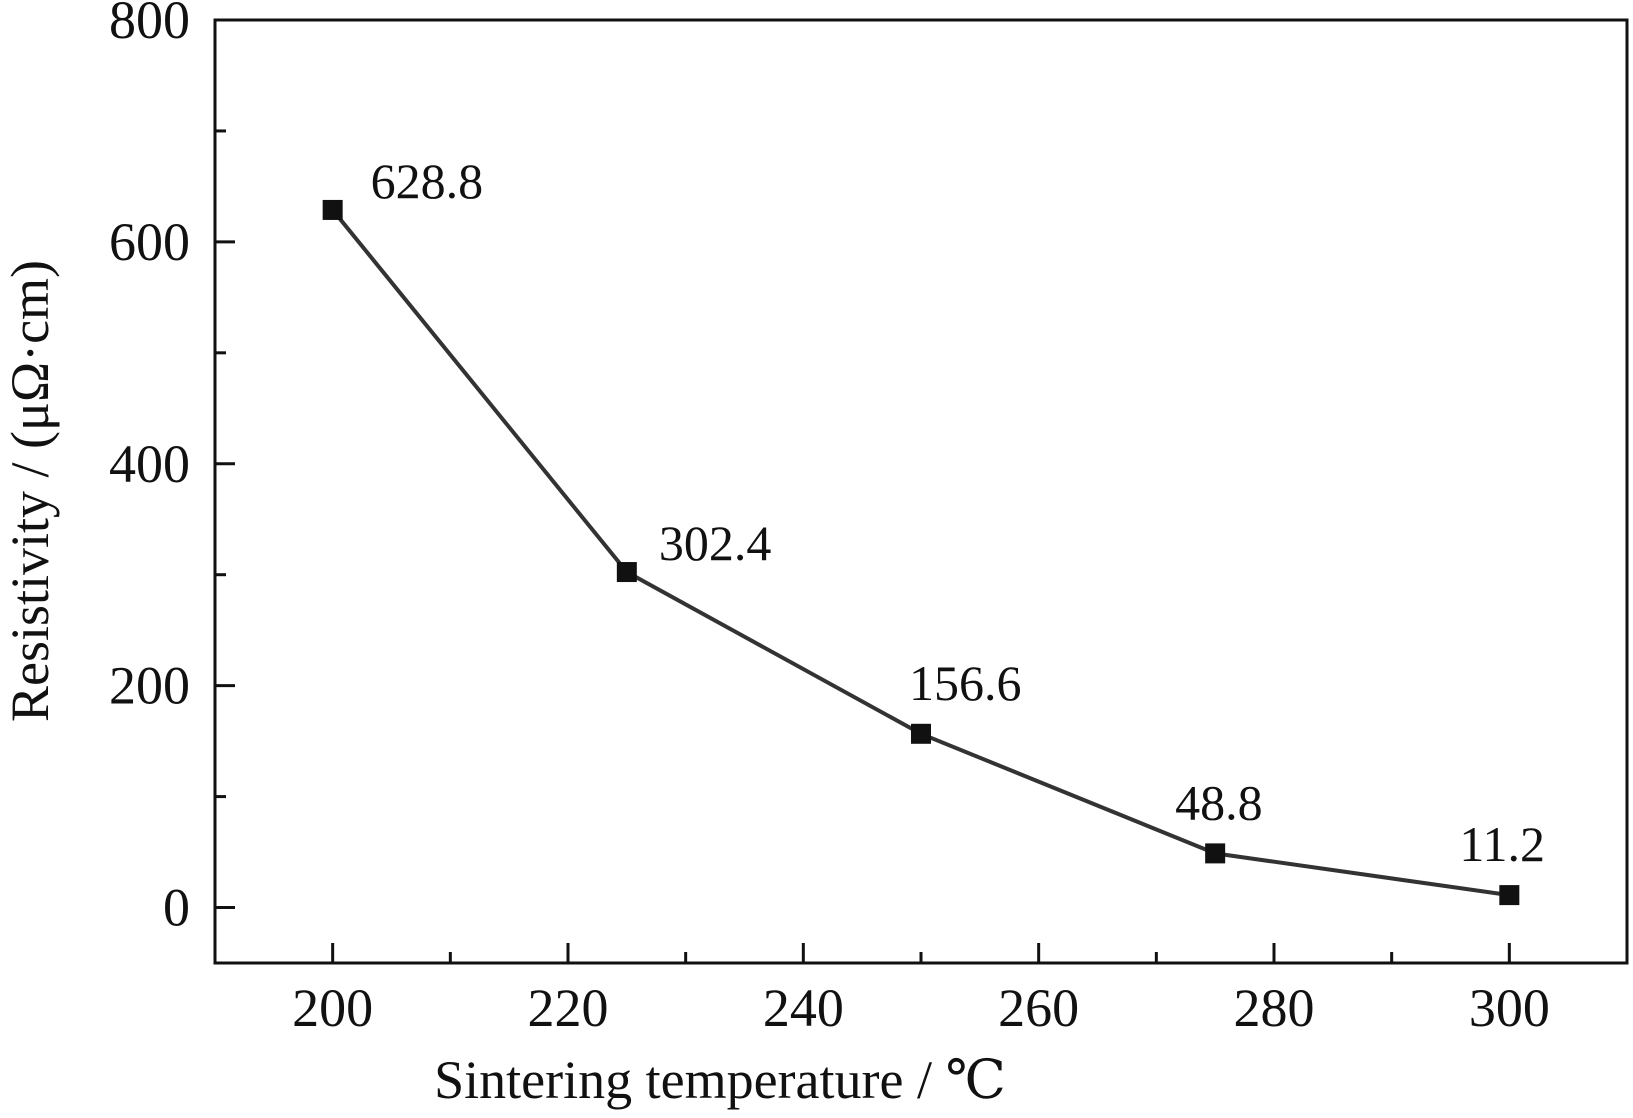  I want to click on data-label: 48.8, so click(1219, 802).